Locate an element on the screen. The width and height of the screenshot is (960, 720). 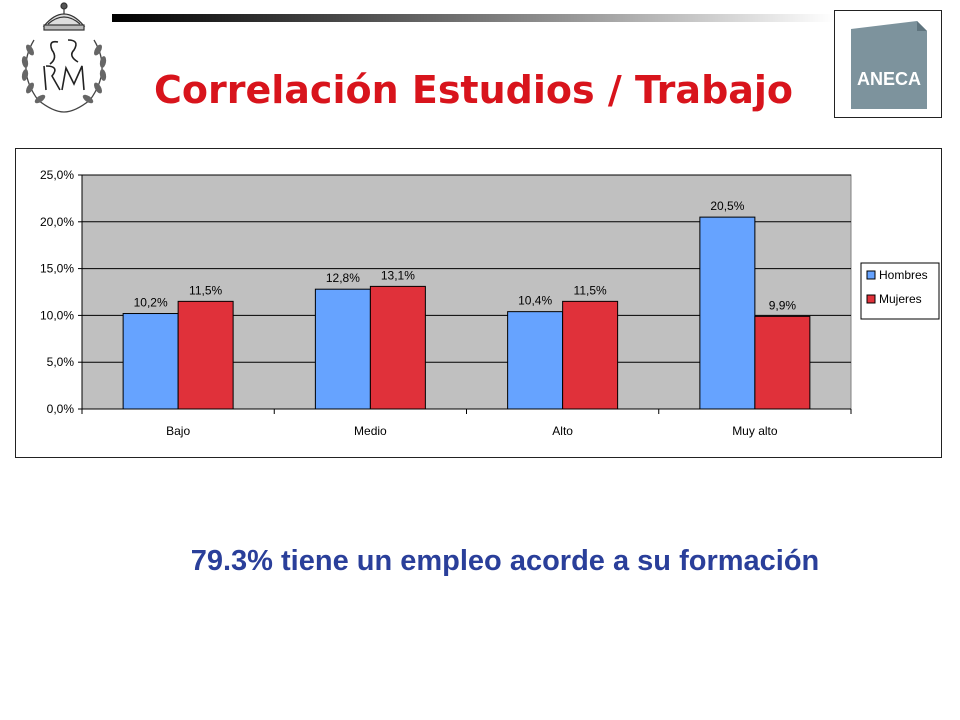
data-label: 10,2% is located at coordinates (151, 303).